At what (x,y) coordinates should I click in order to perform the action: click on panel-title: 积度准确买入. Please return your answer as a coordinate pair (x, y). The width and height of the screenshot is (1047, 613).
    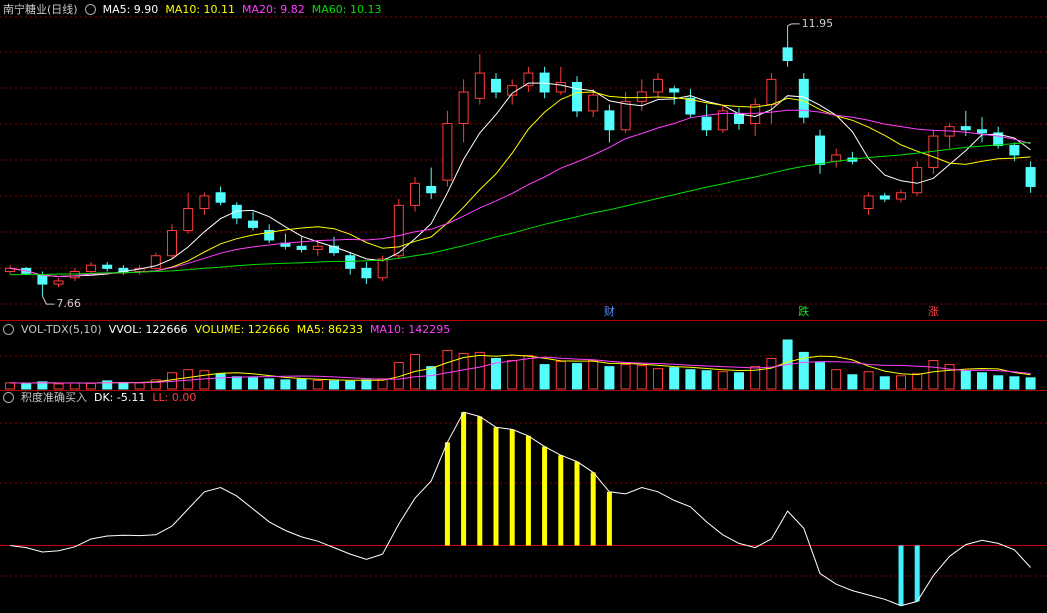
    Looking at the image, I should click on (54, 397).